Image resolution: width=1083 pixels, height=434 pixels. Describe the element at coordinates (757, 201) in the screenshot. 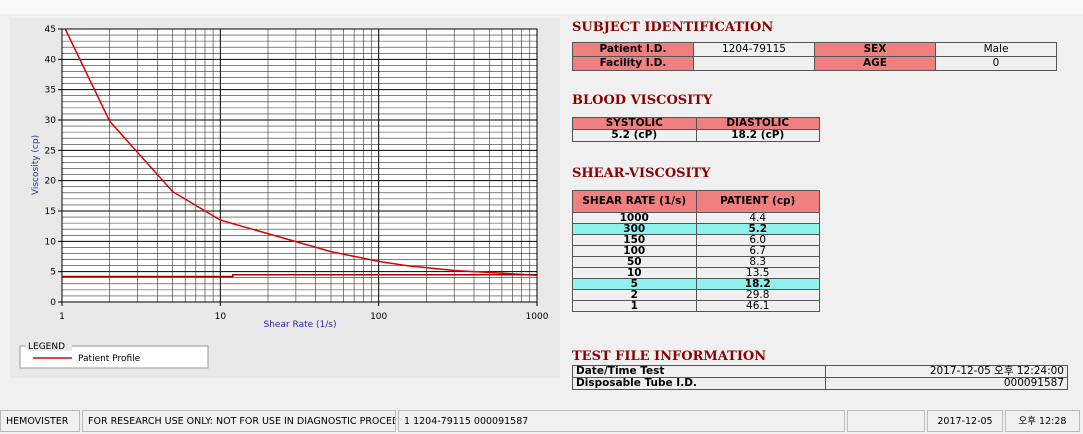

I see `column-header: PATIENT (cp)` at that location.